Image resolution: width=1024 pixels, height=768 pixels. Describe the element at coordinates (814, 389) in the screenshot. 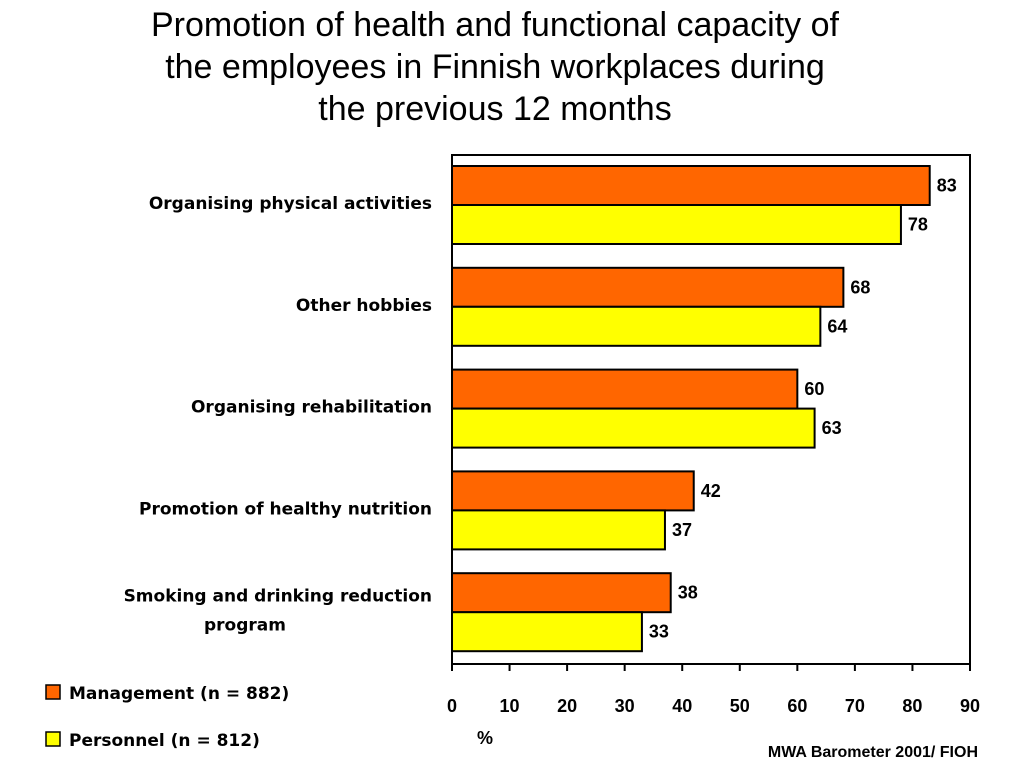

I see `data-label: 60` at that location.